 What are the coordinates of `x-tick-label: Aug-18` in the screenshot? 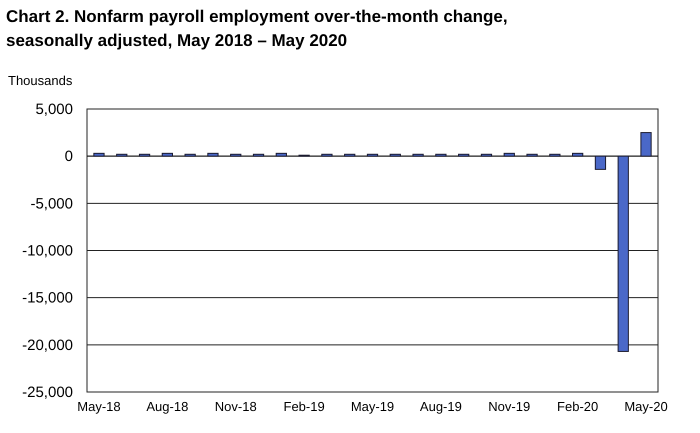 It's located at (167, 406).